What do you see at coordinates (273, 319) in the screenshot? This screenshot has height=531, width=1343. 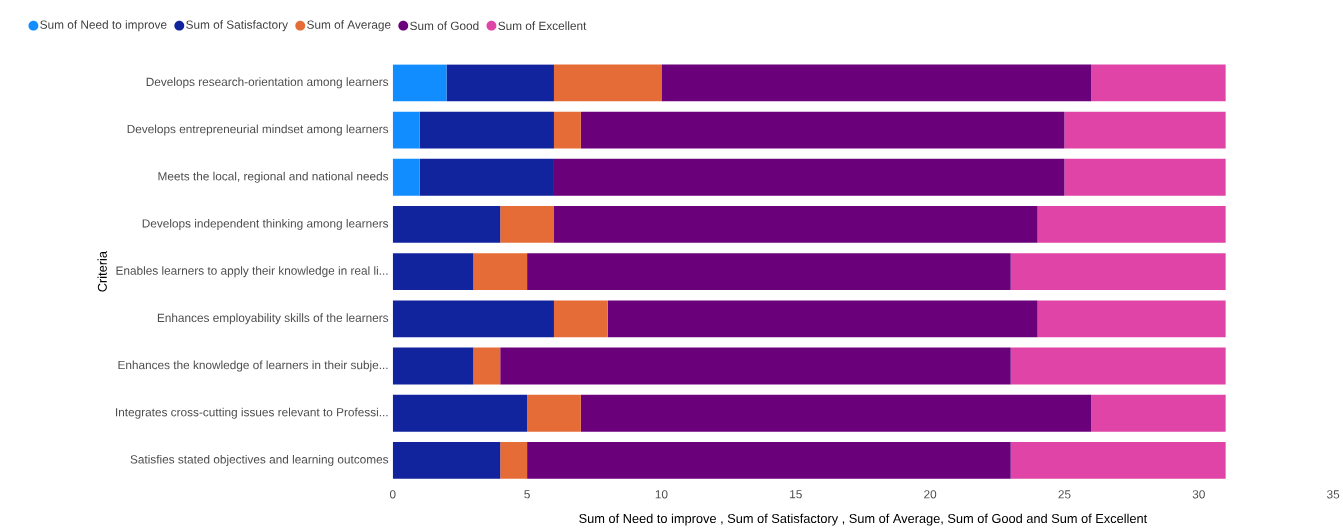 I see `y-tick-label: Enhances employability skills of the learners` at bounding box center [273, 319].